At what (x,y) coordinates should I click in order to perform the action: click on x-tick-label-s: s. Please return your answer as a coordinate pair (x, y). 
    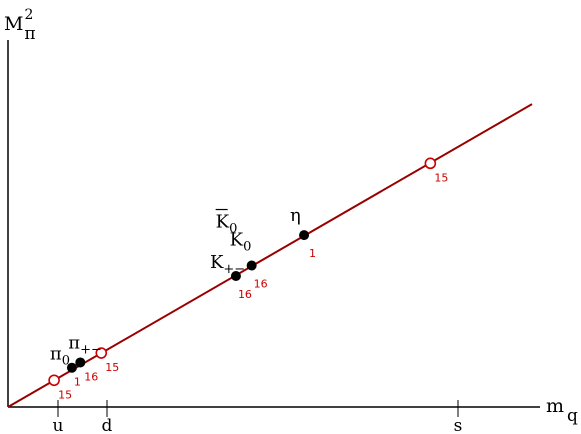
    Looking at the image, I should click on (458, 425).